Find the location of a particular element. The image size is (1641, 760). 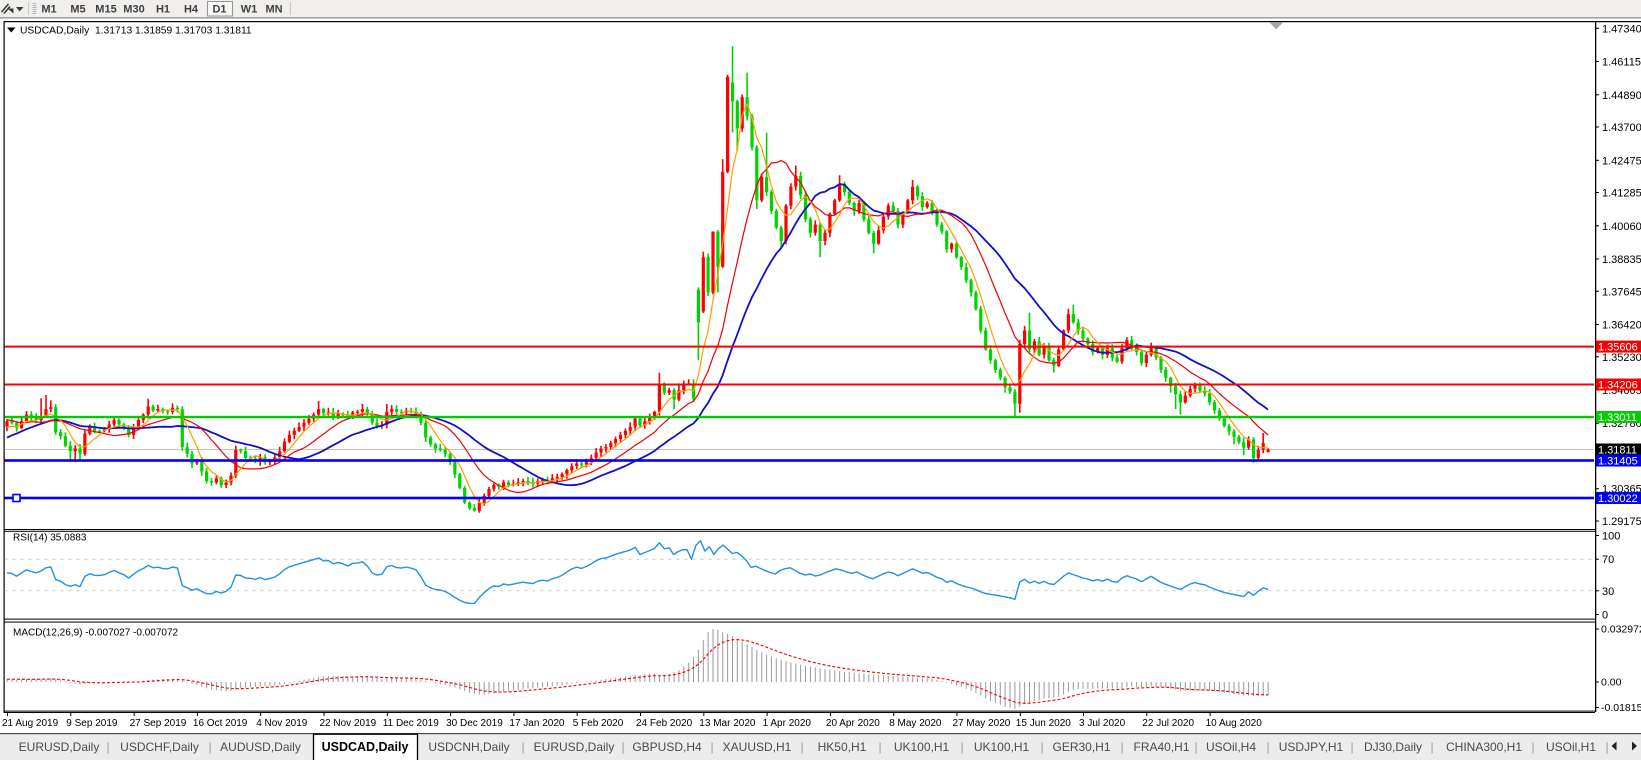

svg-text: 1.46115 is located at coordinates (1621, 63).